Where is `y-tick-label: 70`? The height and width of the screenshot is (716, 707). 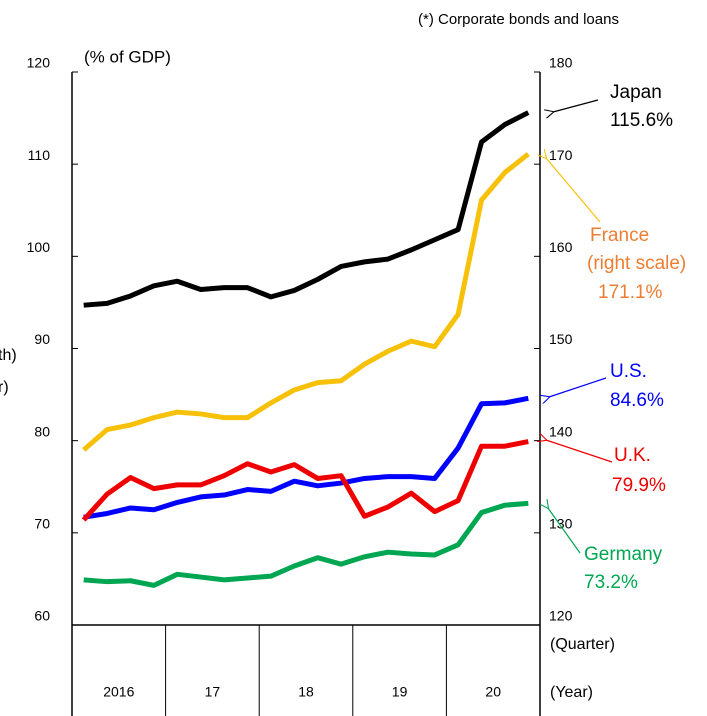 y-tick-label: 70 is located at coordinates (42, 524).